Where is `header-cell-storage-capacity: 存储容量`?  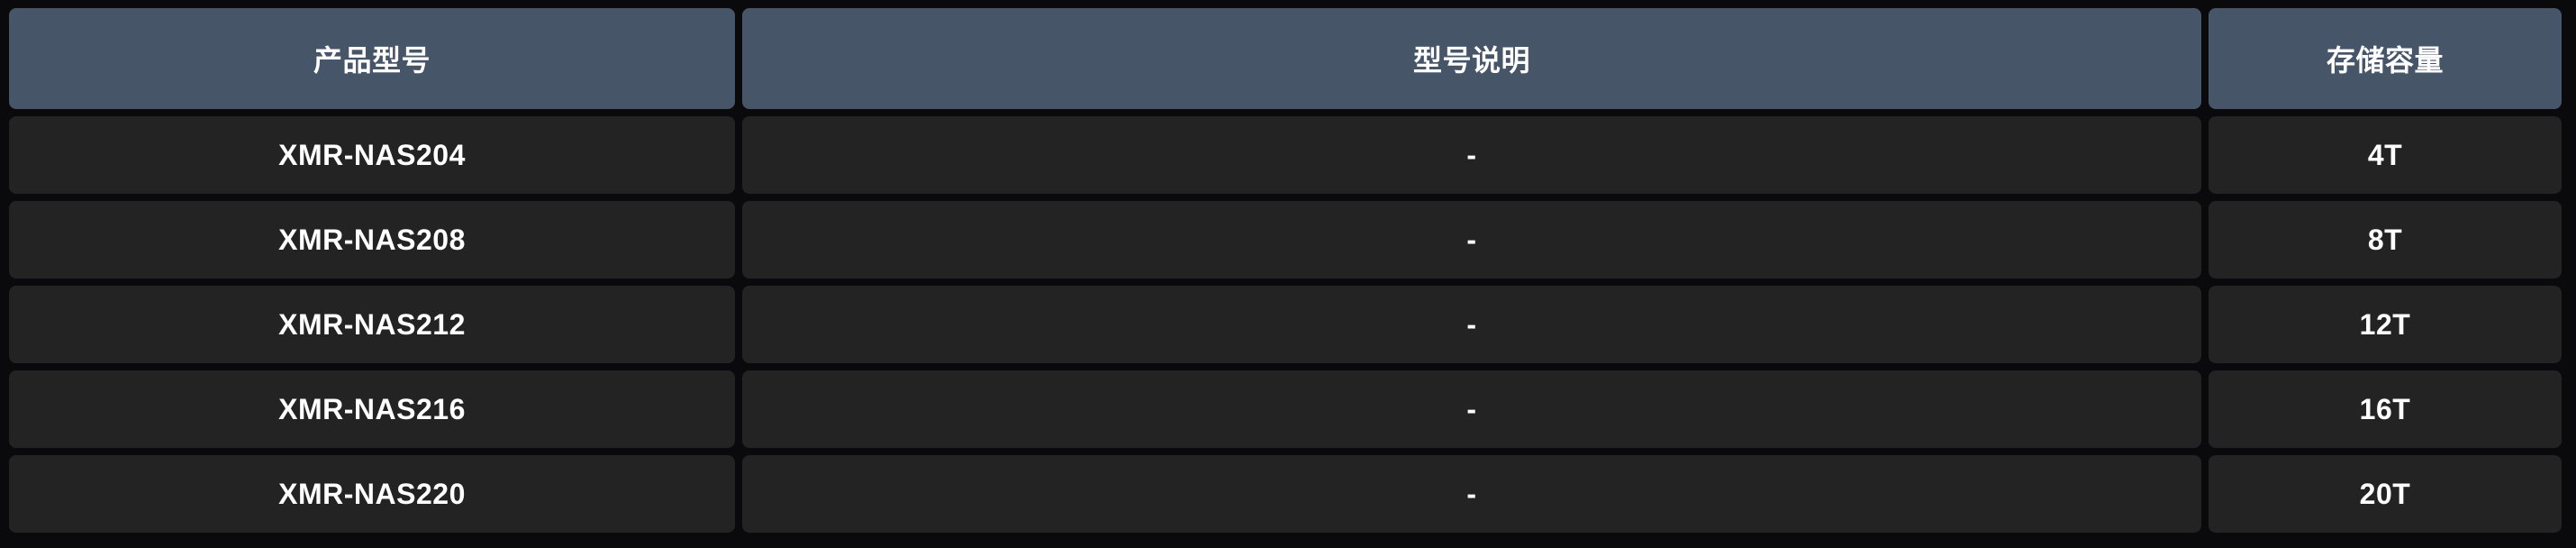
header-cell-storage-capacity: 存储容量 is located at coordinates (2385, 58).